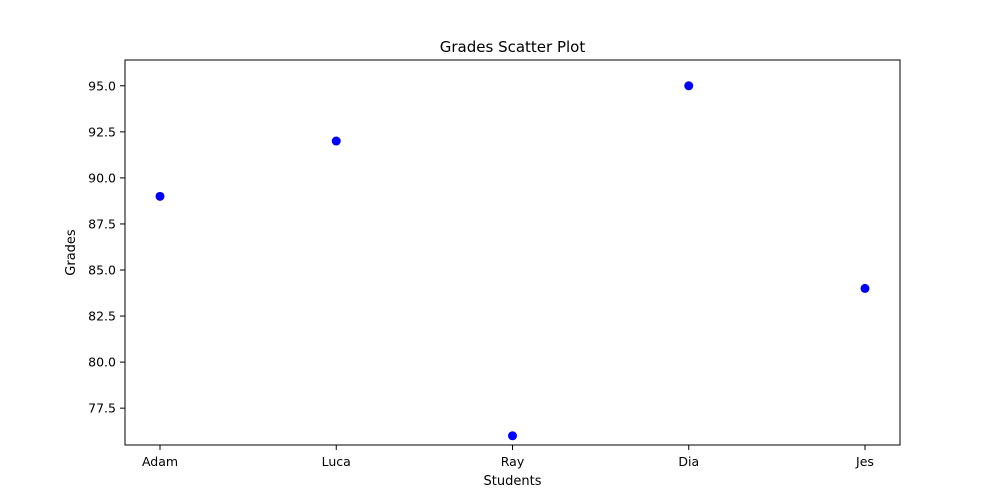 The image size is (1000, 500). What do you see at coordinates (102, 85) in the screenshot?
I see `y-tick-label: 95.0` at bounding box center [102, 85].